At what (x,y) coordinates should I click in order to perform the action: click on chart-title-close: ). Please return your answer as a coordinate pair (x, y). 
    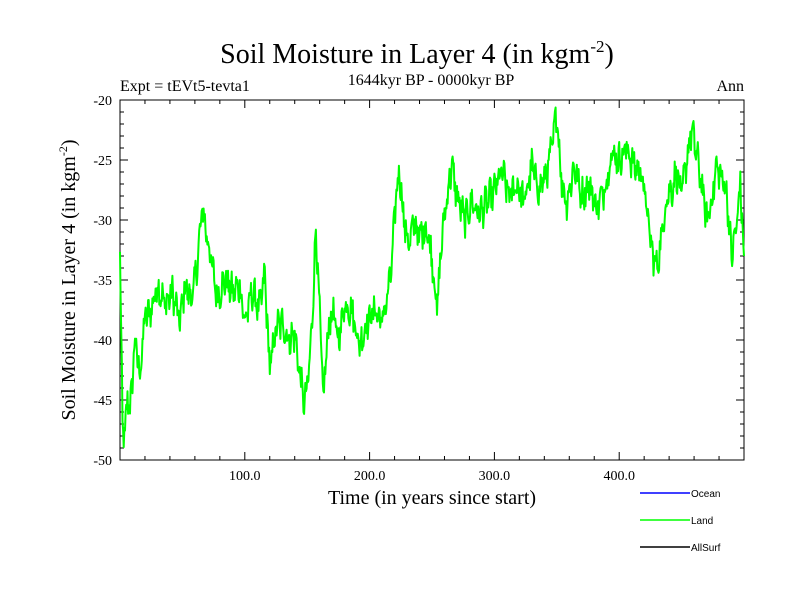
    Looking at the image, I should click on (609, 54).